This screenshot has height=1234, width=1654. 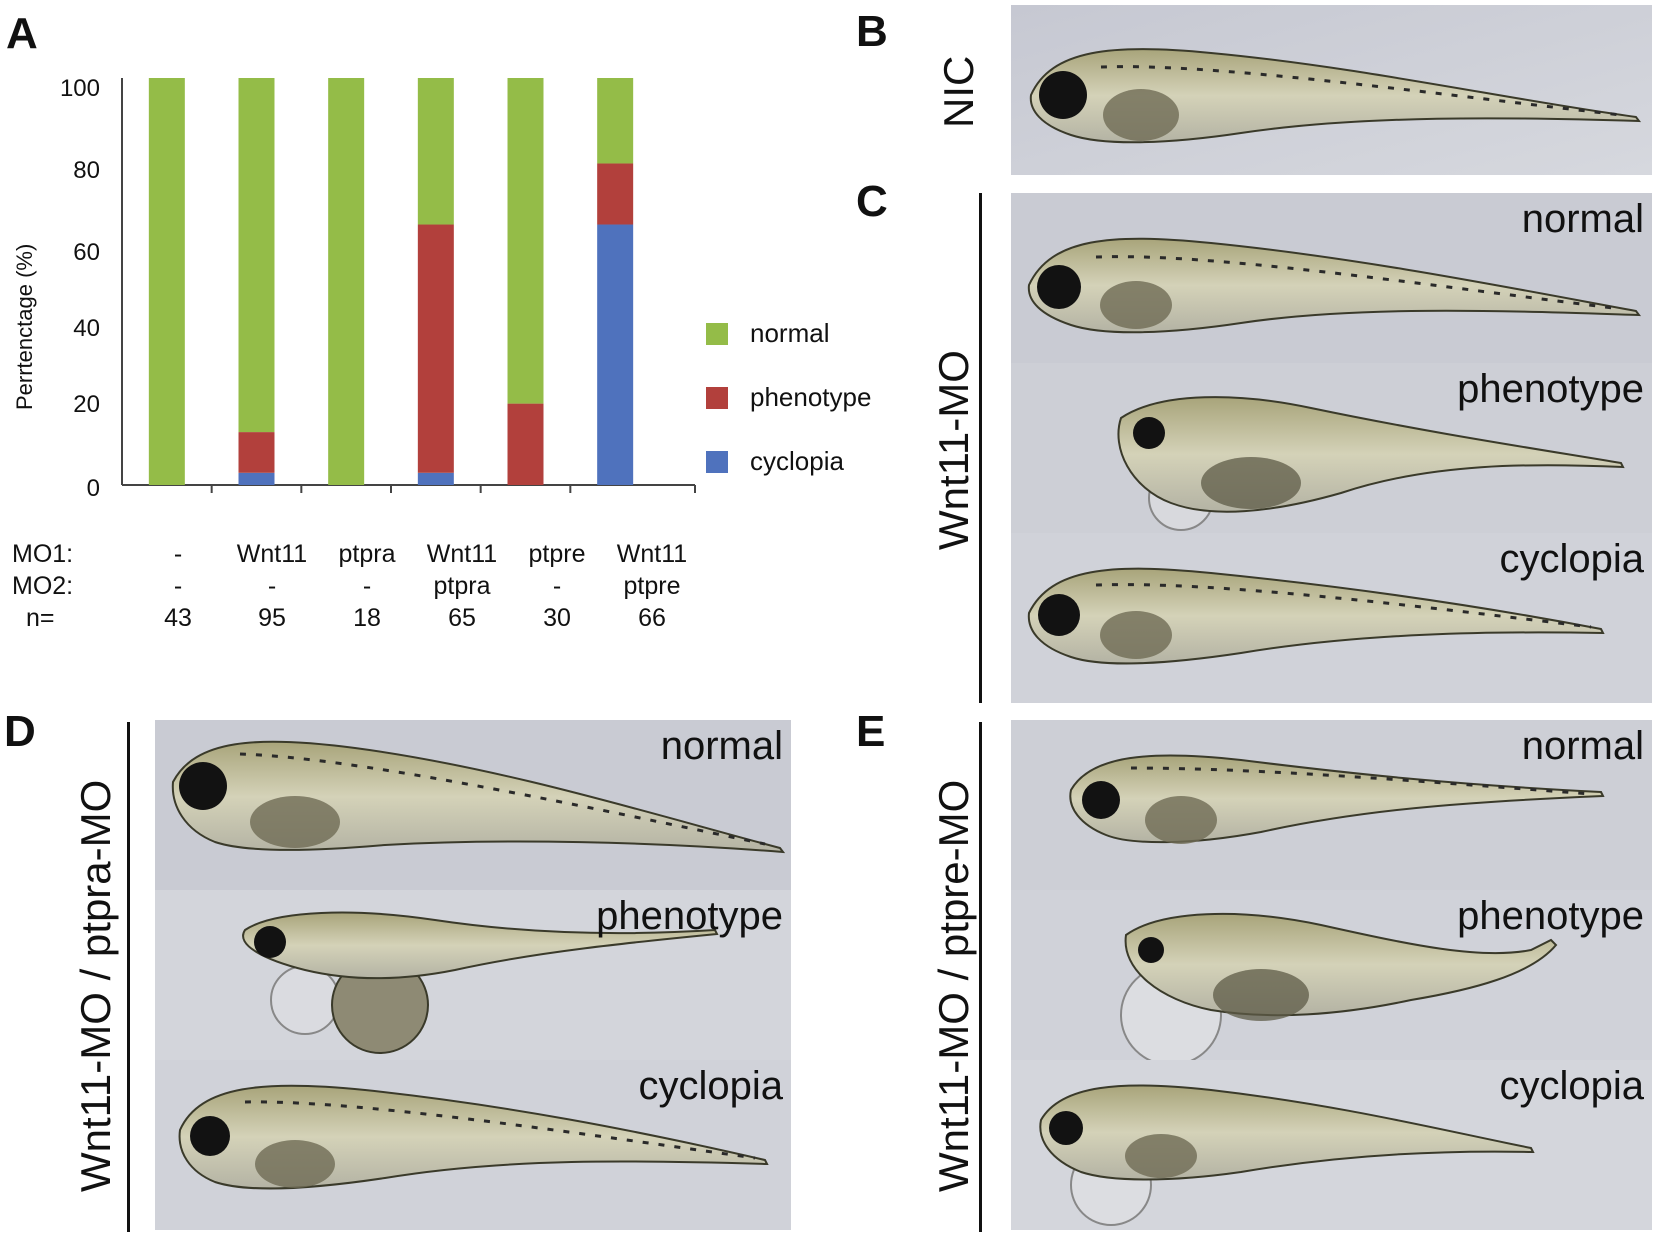 What do you see at coordinates (717, 397) in the screenshot?
I see `legend-swatch-phenotype` at bounding box center [717, 397].